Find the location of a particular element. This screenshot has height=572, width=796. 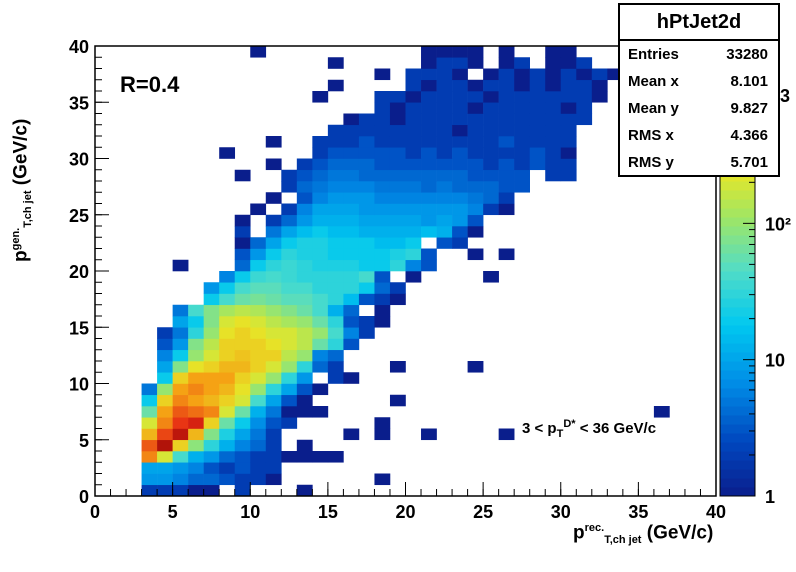

x-tick-label: 35 is located at coordinates (638, 512).